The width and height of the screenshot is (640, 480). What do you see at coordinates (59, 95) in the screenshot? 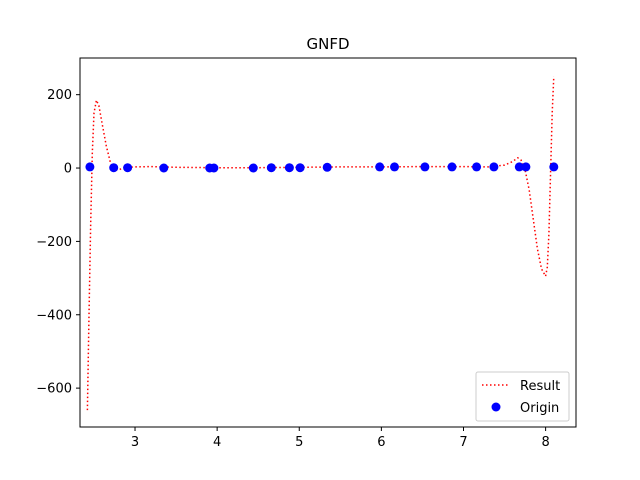
I see `y-tick-label: 200` at bounding box center [59, 95].